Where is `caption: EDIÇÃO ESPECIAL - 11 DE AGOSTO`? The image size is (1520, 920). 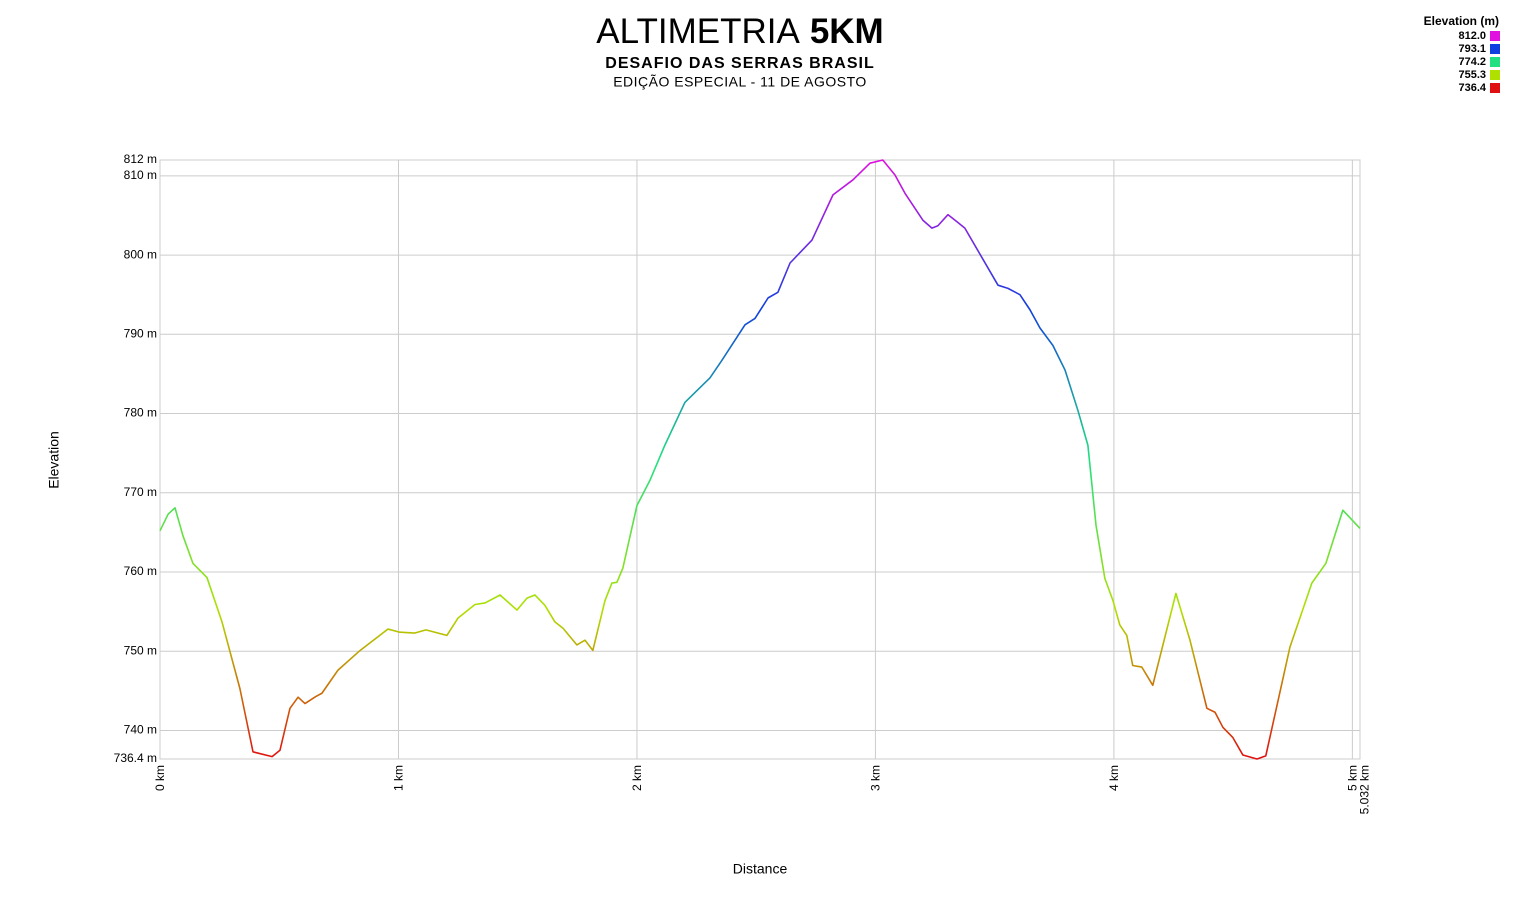
caption: EDIÇÃO ESPECIAL - 11 DE AGOSTO is located at coordinates (740, 82).